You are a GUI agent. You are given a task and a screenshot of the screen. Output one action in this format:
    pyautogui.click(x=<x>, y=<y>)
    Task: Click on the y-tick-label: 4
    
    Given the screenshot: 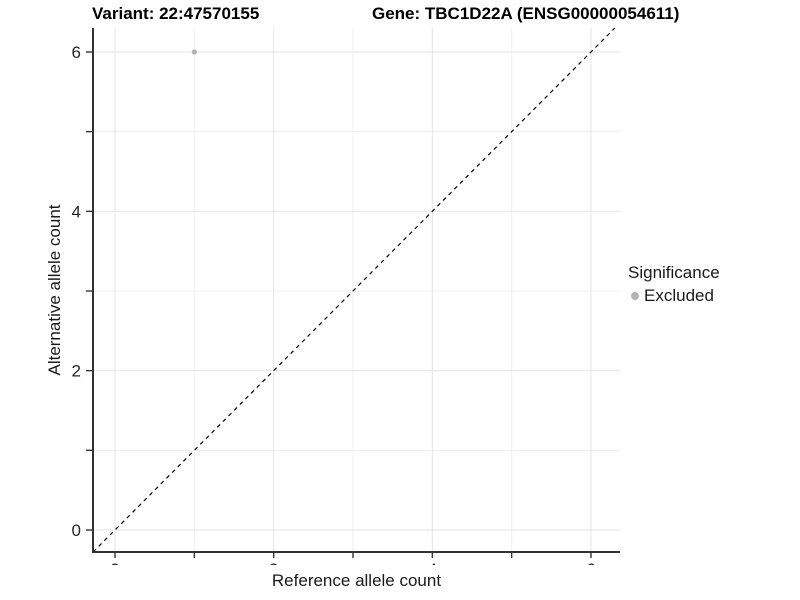 What is the action you would take?
    pyautogui.click(x=76, y=211)
    